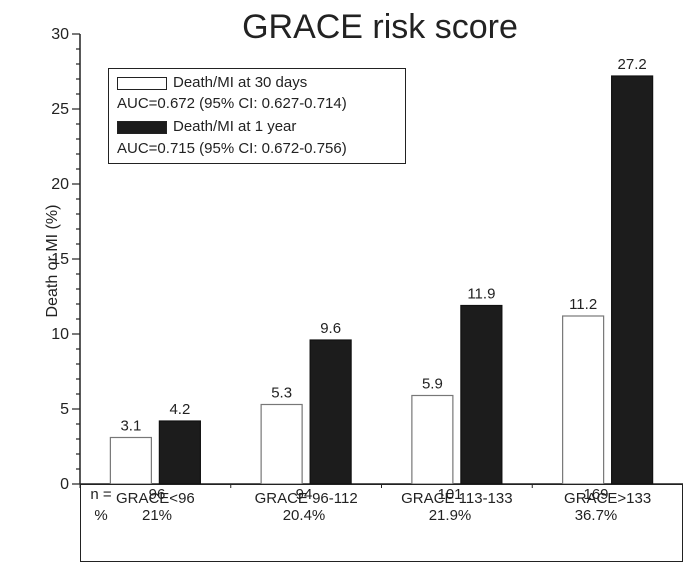 The width and height of the screenshot is (686, 563). I want to click on x-tick-label: GRACE 96-112, so click(306, 498).